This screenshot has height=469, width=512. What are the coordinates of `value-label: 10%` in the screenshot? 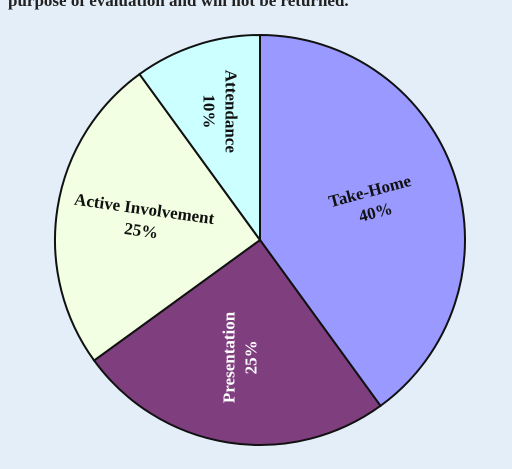 It's located at (208, 111).